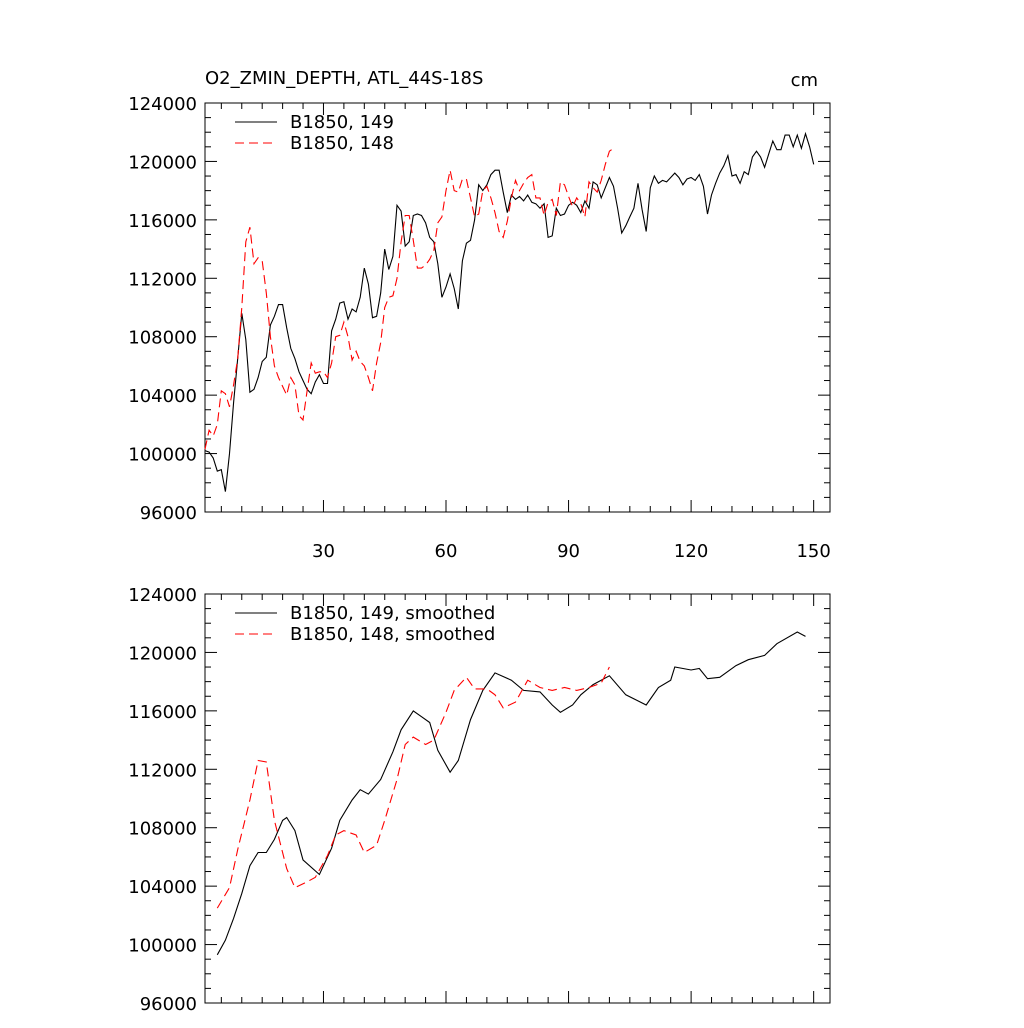 Image resolution: width=1024 pixels, height=1028 pixels. I want to click on x-tick-label: 90, so click(568, 551).